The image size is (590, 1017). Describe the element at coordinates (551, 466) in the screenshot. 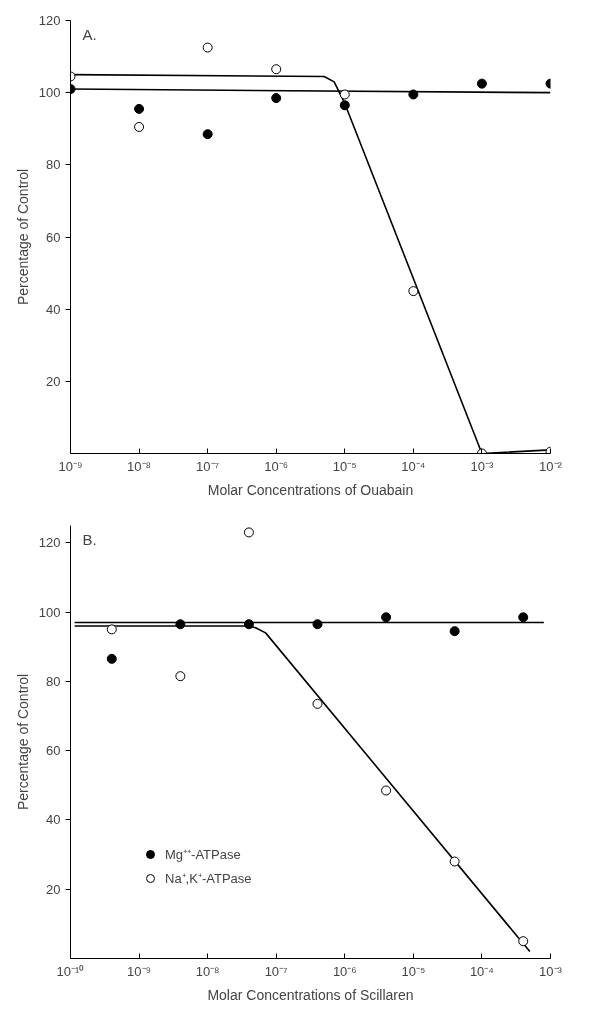

I see `x-tick-label: 10⁻²` at that location.